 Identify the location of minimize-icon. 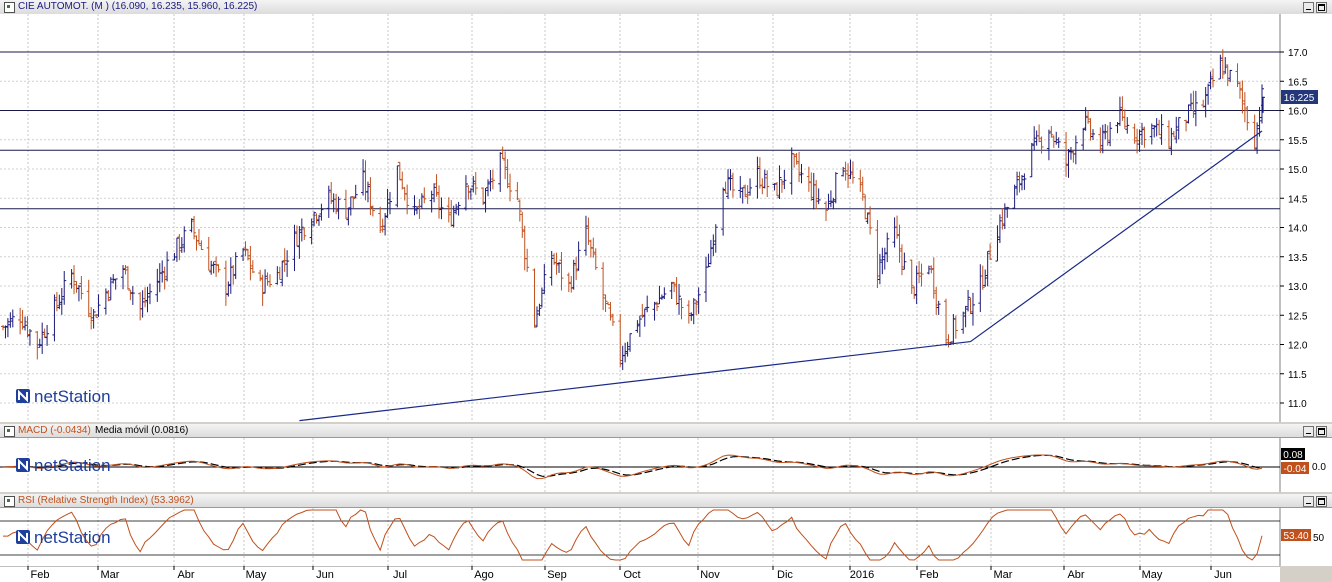
(1308, 7).